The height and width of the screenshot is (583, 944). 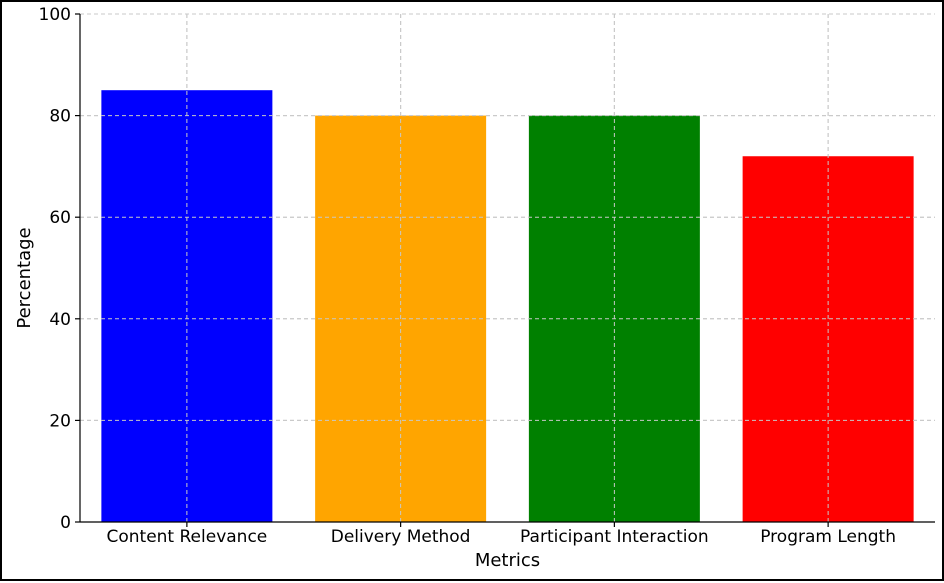 I want to click on y-ticks-group: 0 20 40 60 80 100, so click(x=59, y=269).